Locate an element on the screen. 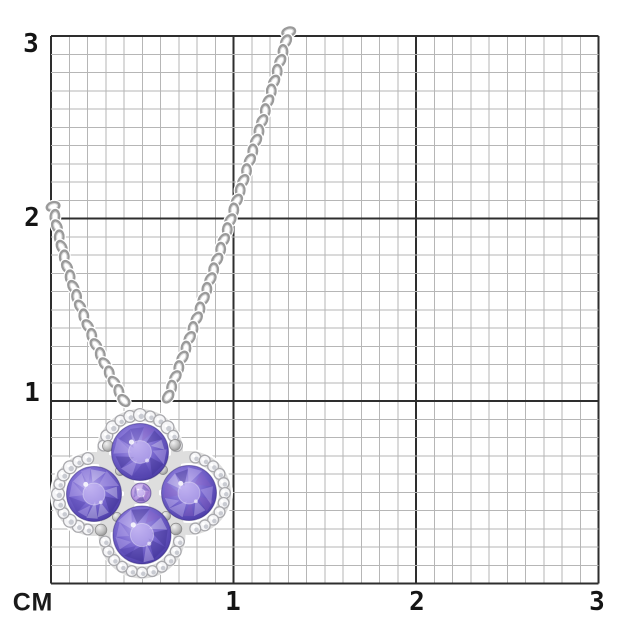  x-axis-tick-2: 2 is located at coordinates (417, 602).